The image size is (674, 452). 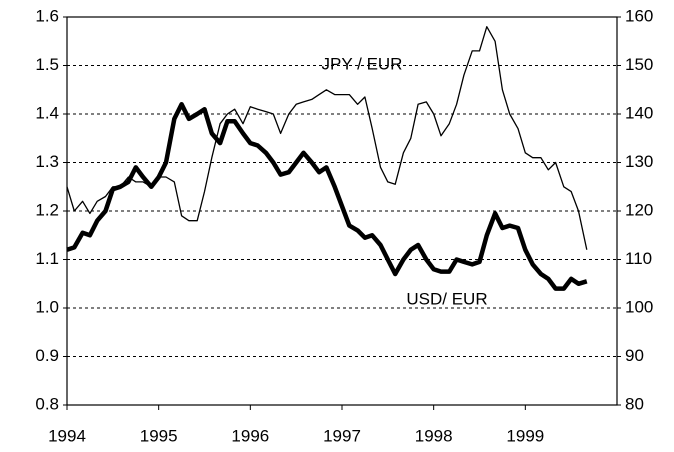 What do you see at coordinates (639, 112) in the screenshot?
I see `y2-tick-label: 140` at bounding box center [639, 112].